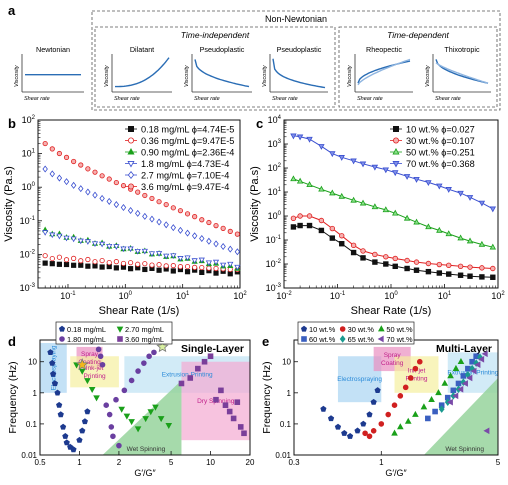 The height and width of the screenshot is (485, 508). I want to click on y-tick-label: 101, so click(29, 154).